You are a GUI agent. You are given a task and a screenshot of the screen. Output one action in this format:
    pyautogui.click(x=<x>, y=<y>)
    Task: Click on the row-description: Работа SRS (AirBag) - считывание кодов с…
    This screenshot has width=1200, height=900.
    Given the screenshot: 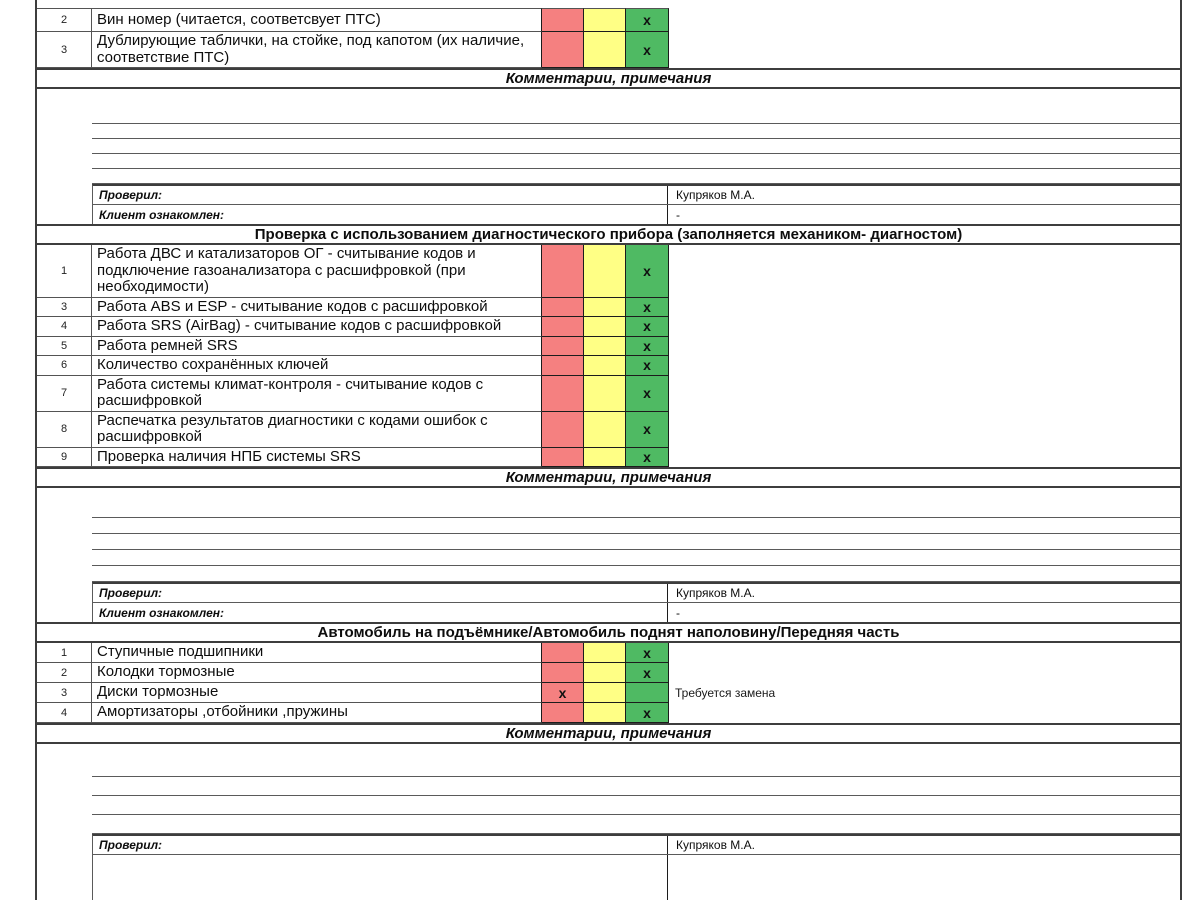 What is the action you would take?
    pyautogui.click(x=317, y=327)
    